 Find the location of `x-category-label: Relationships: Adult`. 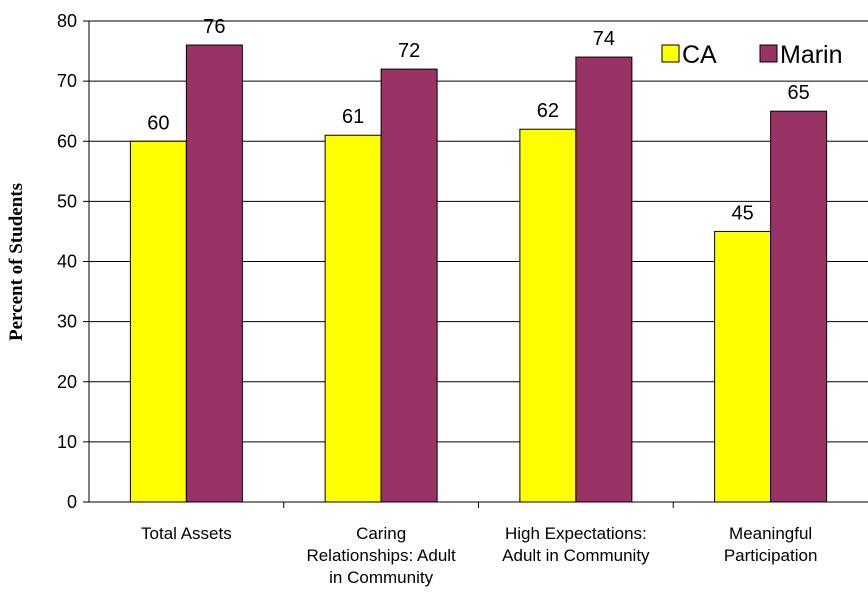

x-category-label: Relationships: Adult is located at coordinates (381, 555).